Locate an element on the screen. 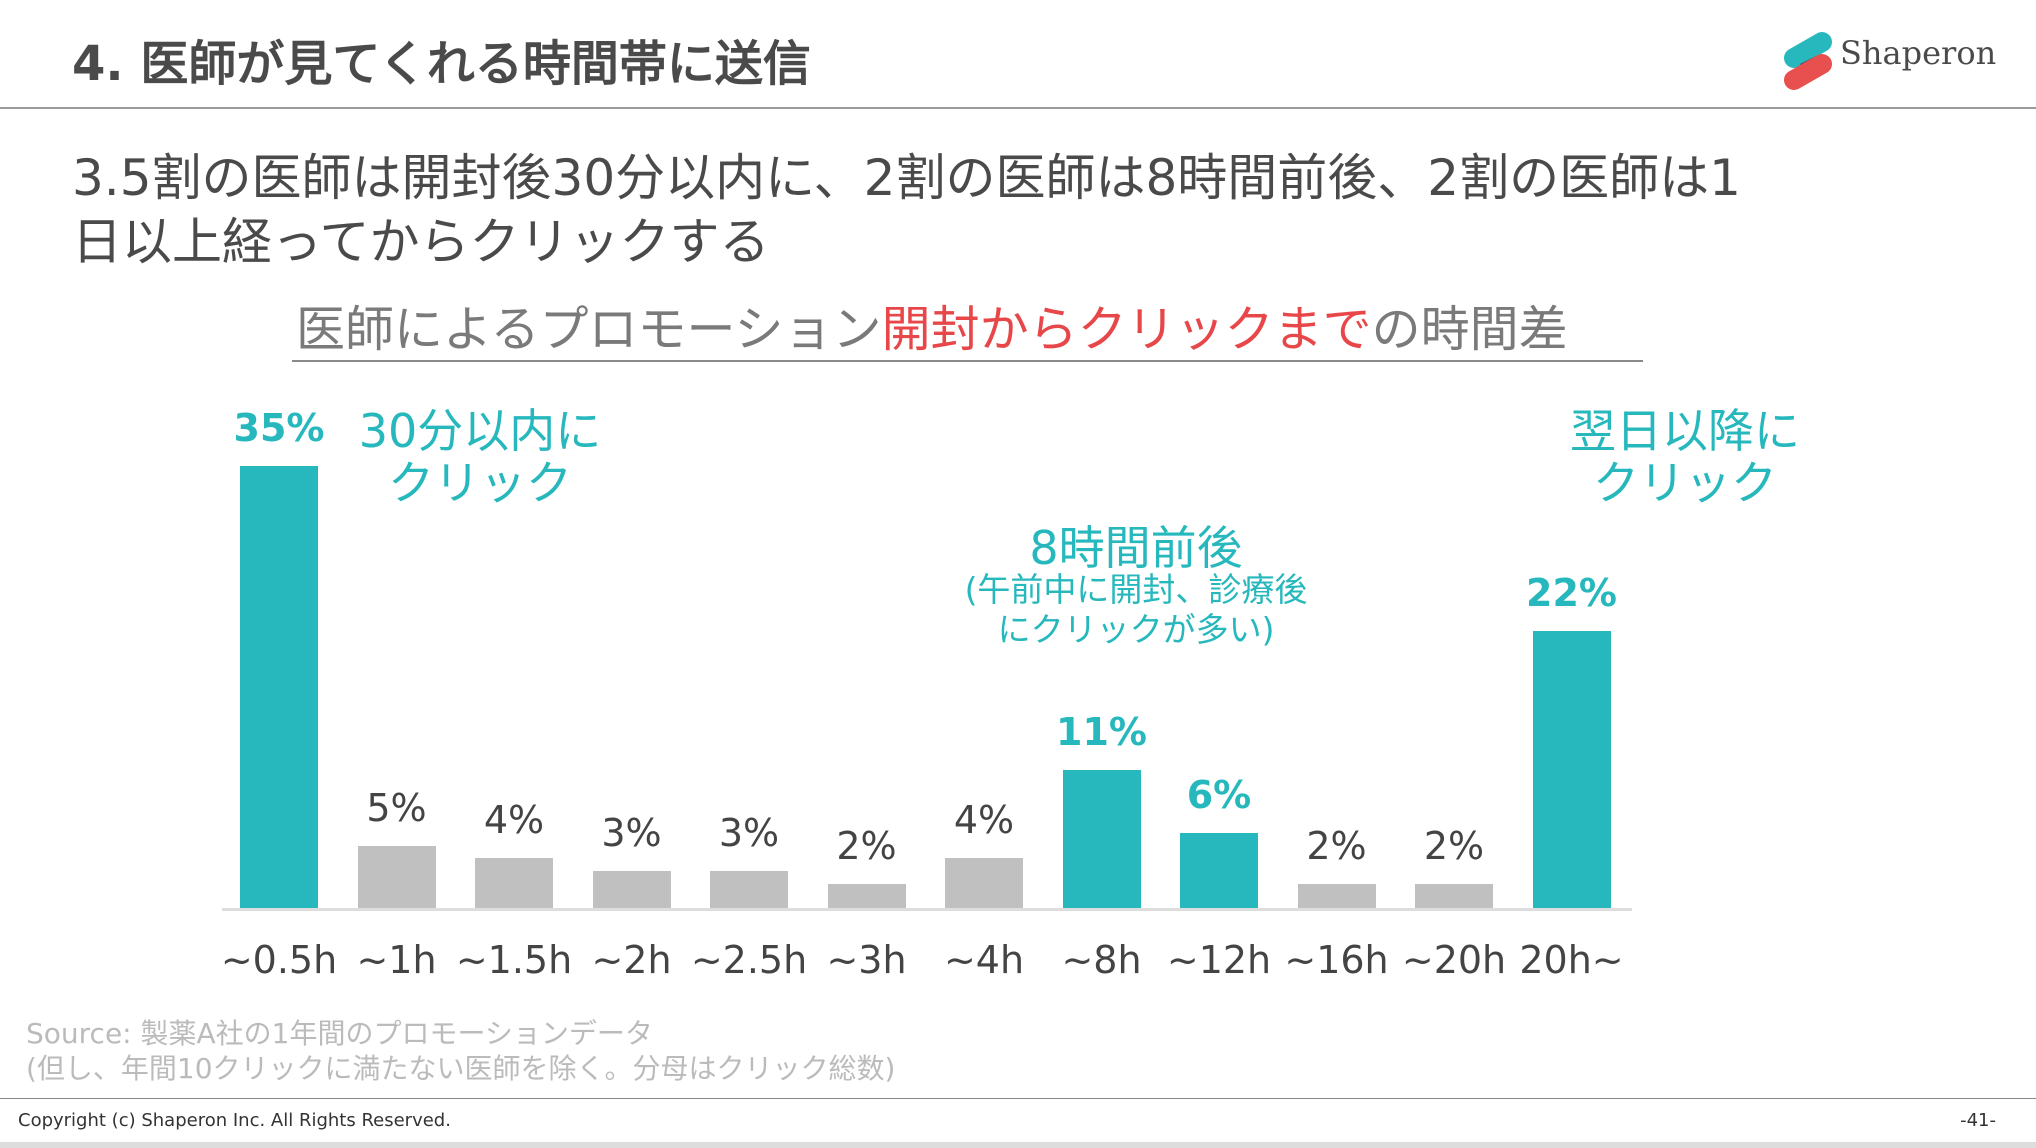  category-label: ~3h is located at coordinates (866, 960).